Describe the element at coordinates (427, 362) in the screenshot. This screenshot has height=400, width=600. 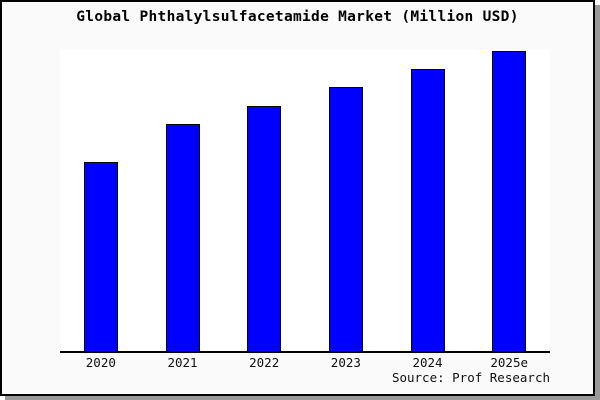
I see `x-tick-label-2024: 2024` at that location.